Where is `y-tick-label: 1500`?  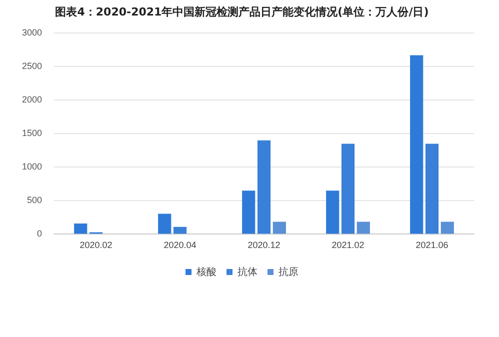 y-tick-label: 1500 is located at coordinates (32, 133).